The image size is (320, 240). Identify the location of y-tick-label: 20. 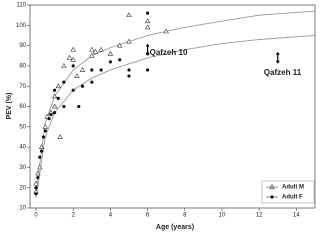
(22, 188).